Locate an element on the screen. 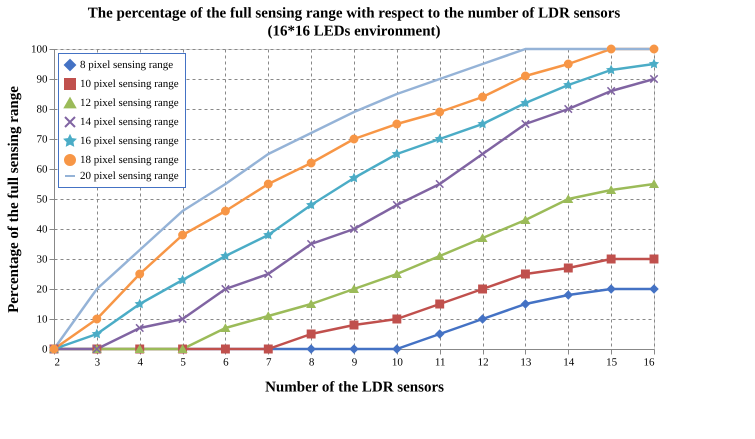 This screenshot has height=439, width=755. x-tick-label: 4 is located at coordinates (140, 362).